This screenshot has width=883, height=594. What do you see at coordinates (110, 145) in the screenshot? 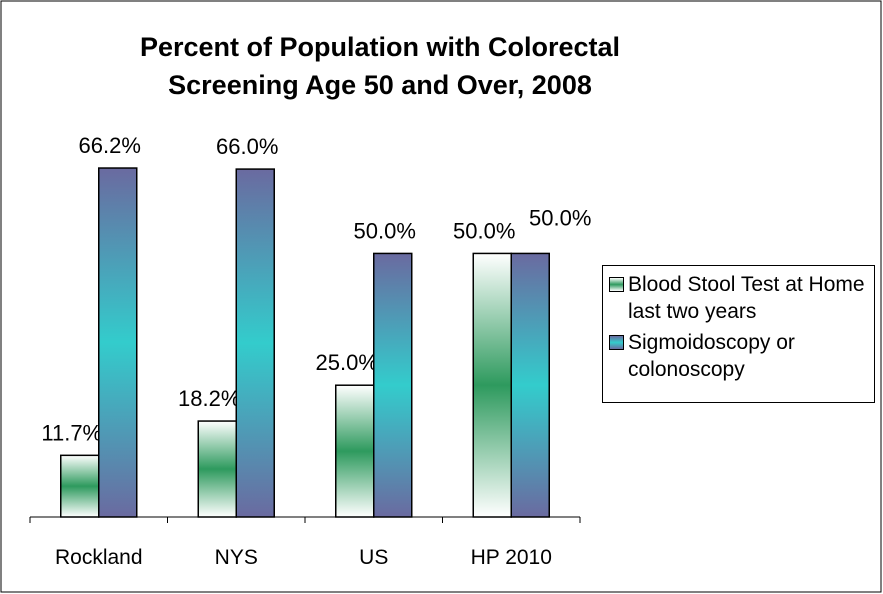
I see `data-label: 66.2%` at bounding box center [110, 145].